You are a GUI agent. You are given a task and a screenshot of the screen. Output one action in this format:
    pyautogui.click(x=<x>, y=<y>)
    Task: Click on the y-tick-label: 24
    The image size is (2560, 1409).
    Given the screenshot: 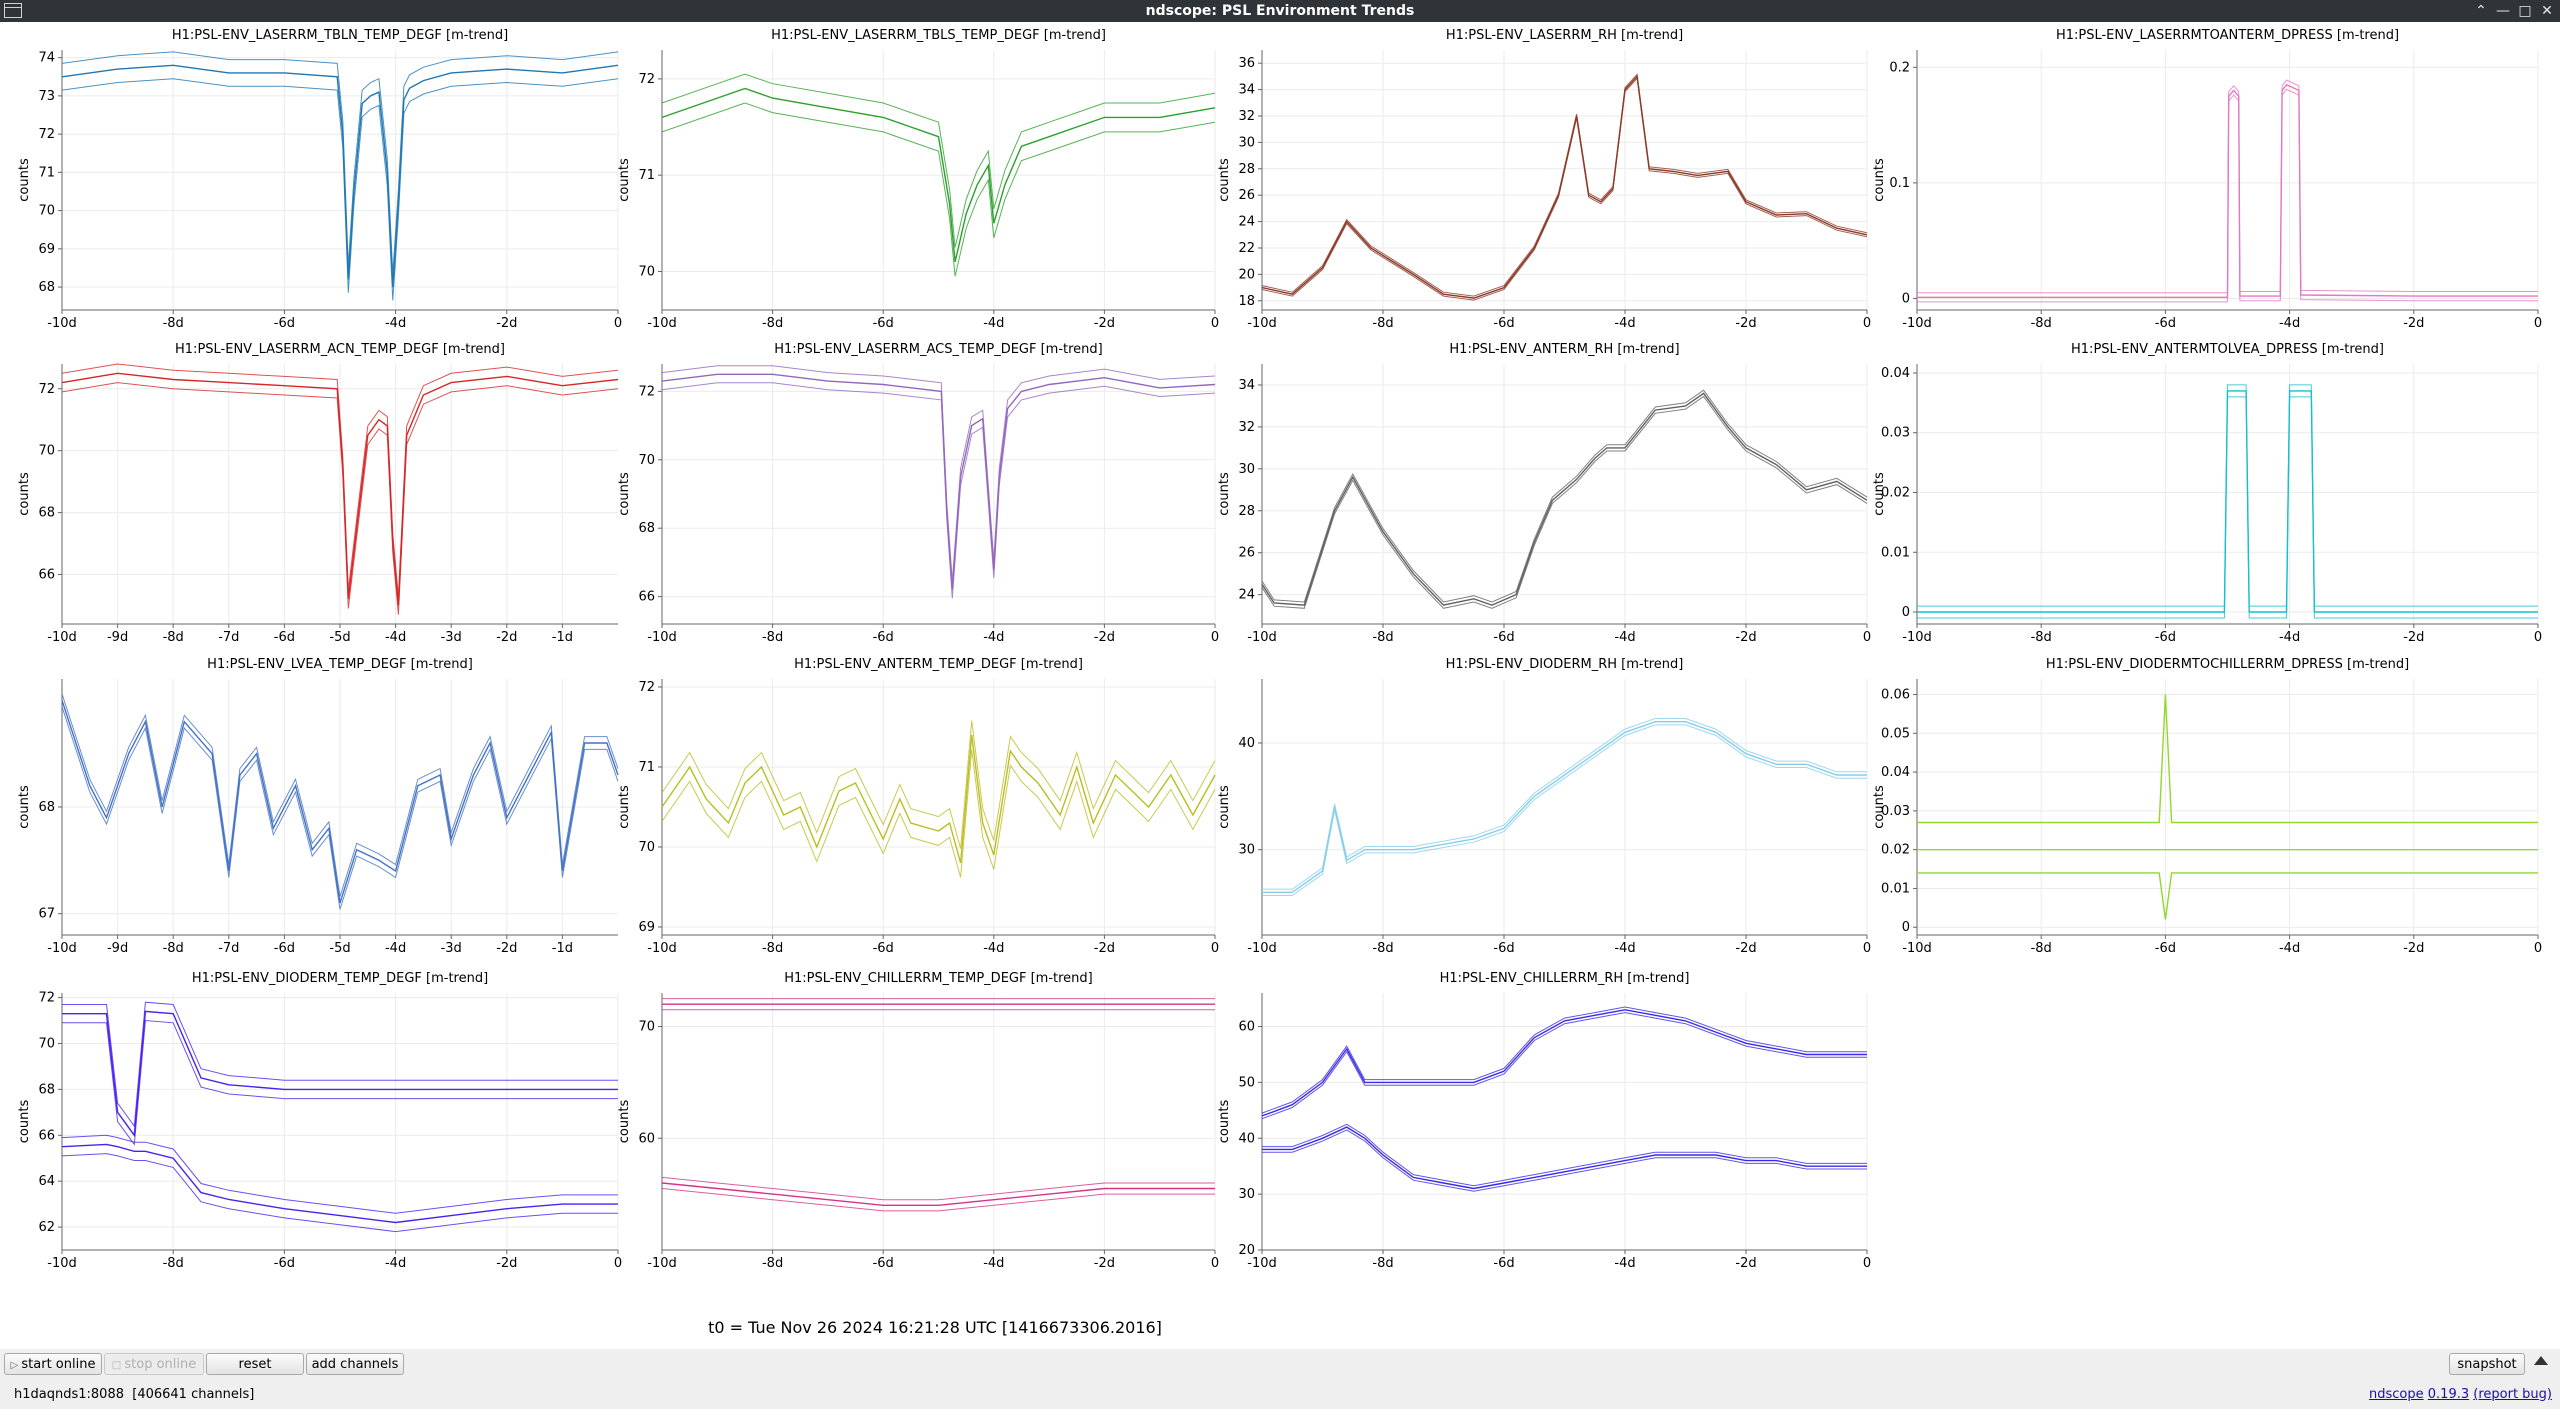 What is the action you would take?
    pyautogui.click(x=1246, y=222)
    